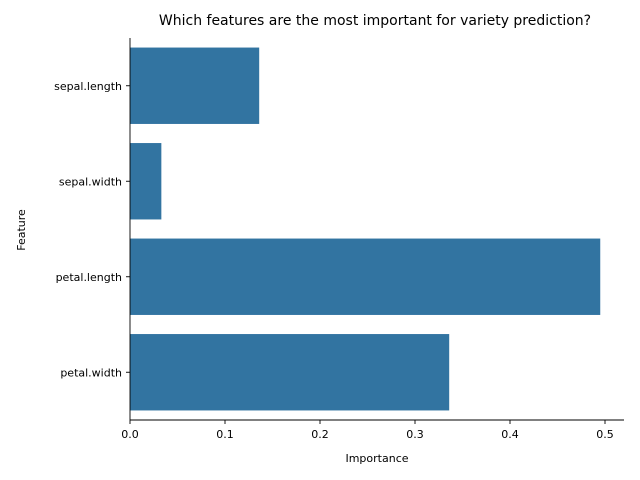  What do you see at coordinates (415, 434) in the screenshot?
I see `x-tick-label-3: 0.3` at bounding box center [415, 434].